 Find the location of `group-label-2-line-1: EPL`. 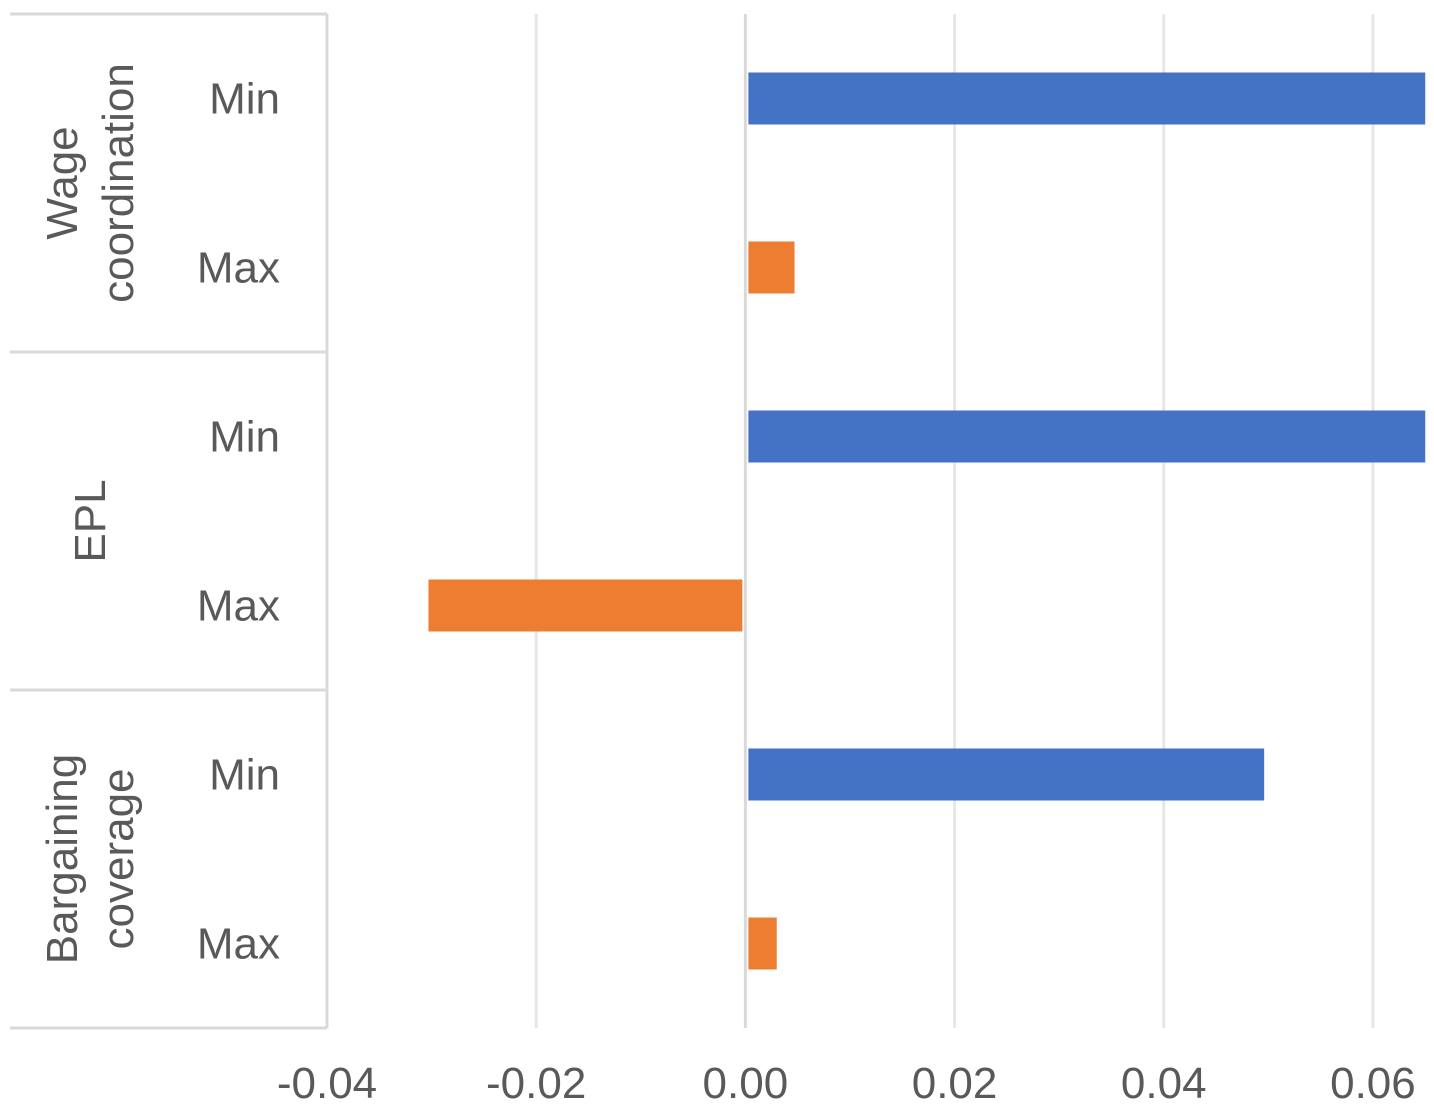

group-label-2-line-1: EPL is located at coordinates (90, 520).